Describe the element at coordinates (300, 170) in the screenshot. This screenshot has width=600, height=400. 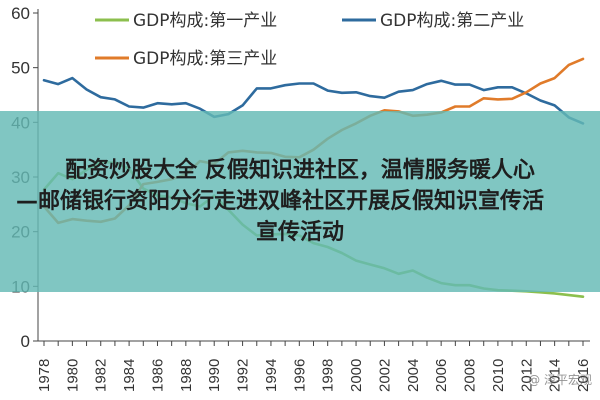
I see `overlay-headline: 配资炒股大全 反假知识进社区，温情服务暖人心` at that location.